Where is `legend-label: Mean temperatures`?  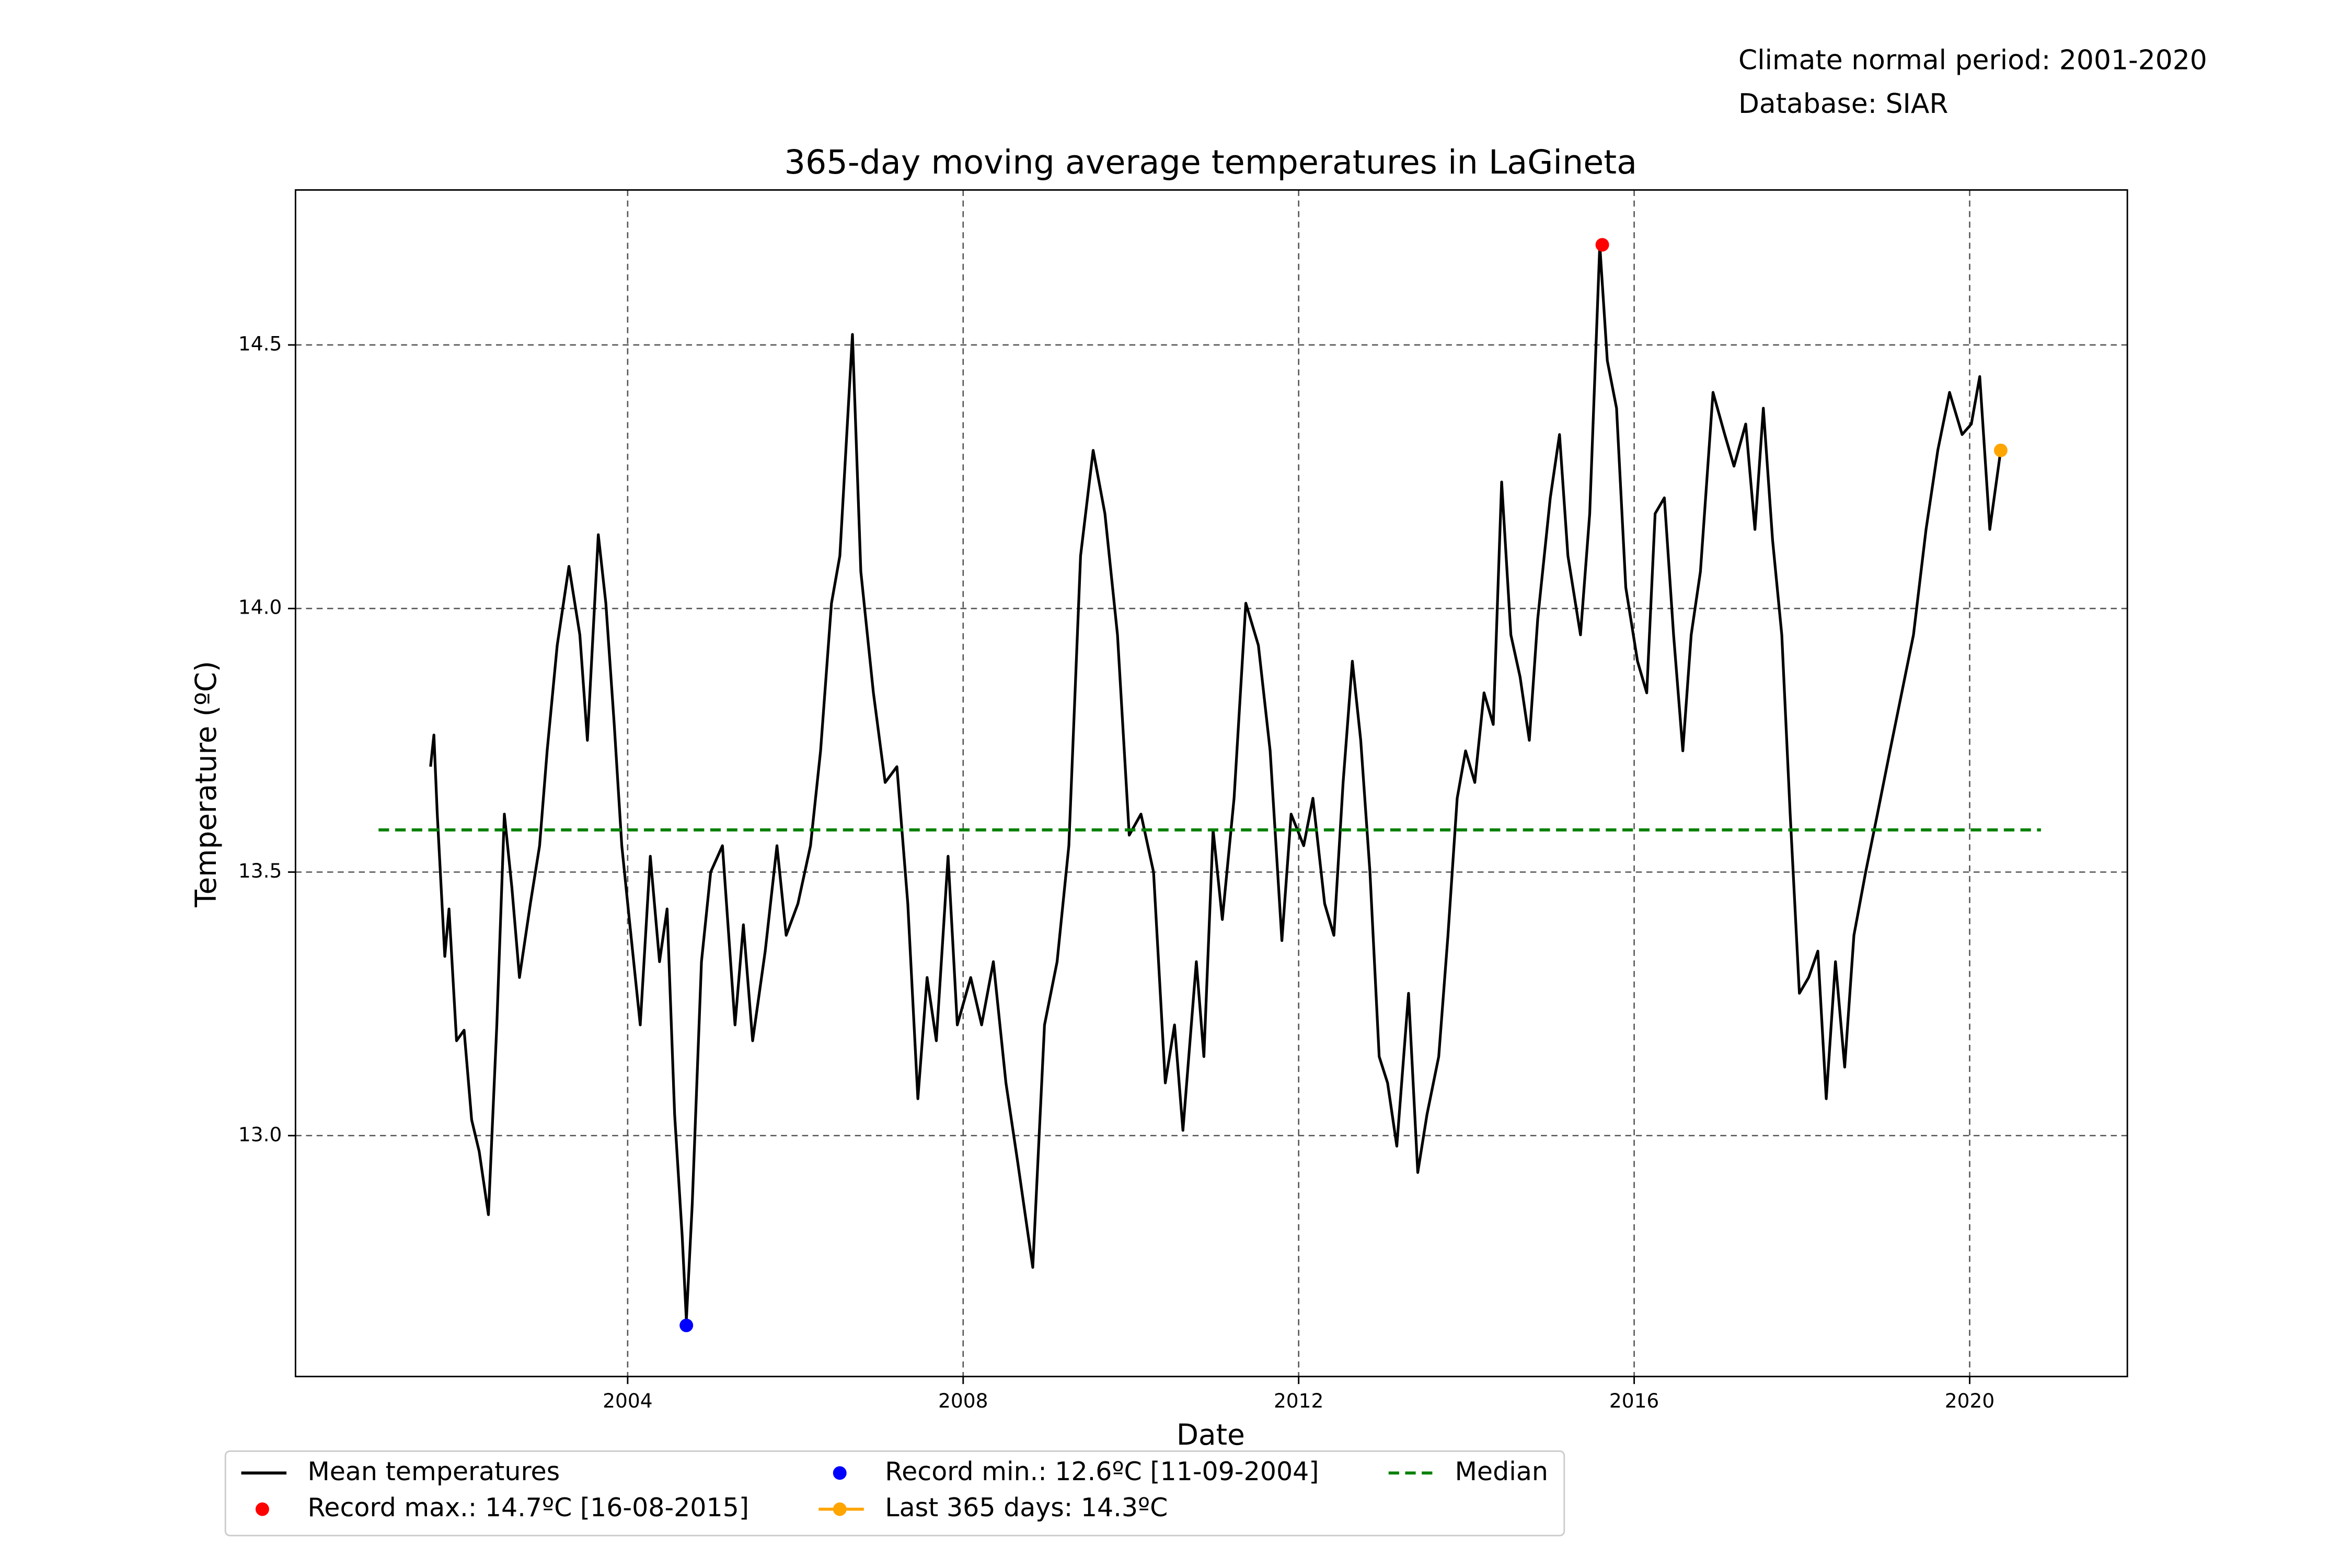
legend-label: Mean temperatures is located at coordinates (433, 1471).